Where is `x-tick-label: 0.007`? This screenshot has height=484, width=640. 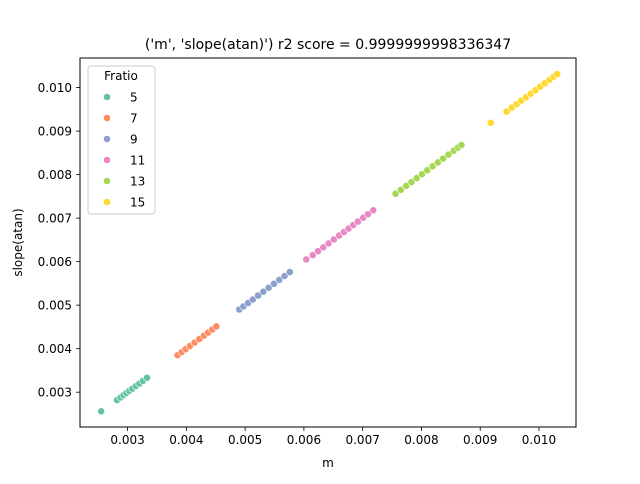 x-tick-label: 0.007 is located at coordinates (362, 440).